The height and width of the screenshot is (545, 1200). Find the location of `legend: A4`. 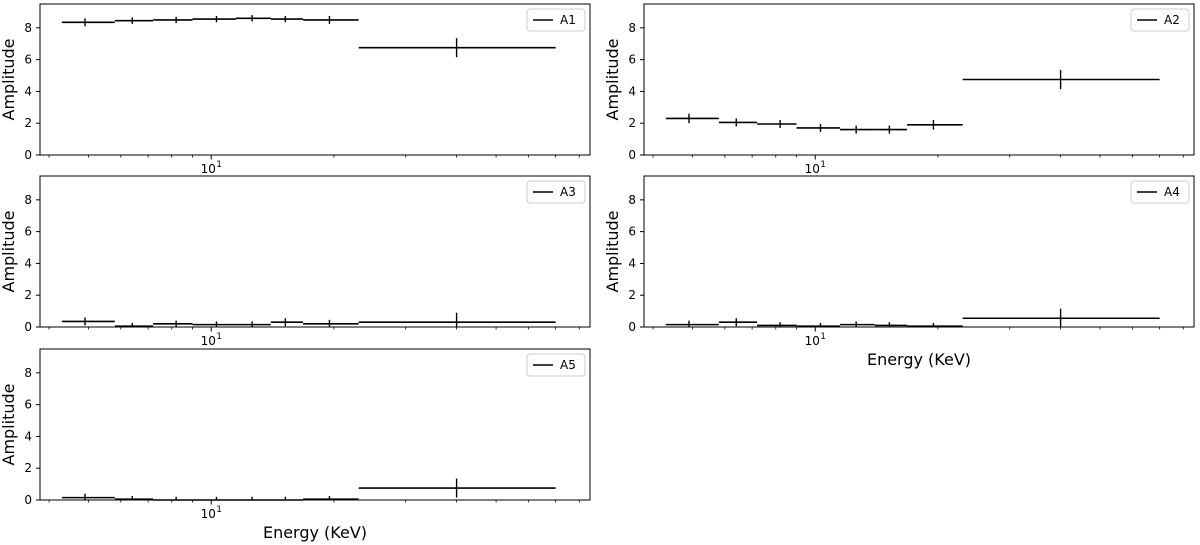

legend: A4 is located at coordinates (1160, 192).